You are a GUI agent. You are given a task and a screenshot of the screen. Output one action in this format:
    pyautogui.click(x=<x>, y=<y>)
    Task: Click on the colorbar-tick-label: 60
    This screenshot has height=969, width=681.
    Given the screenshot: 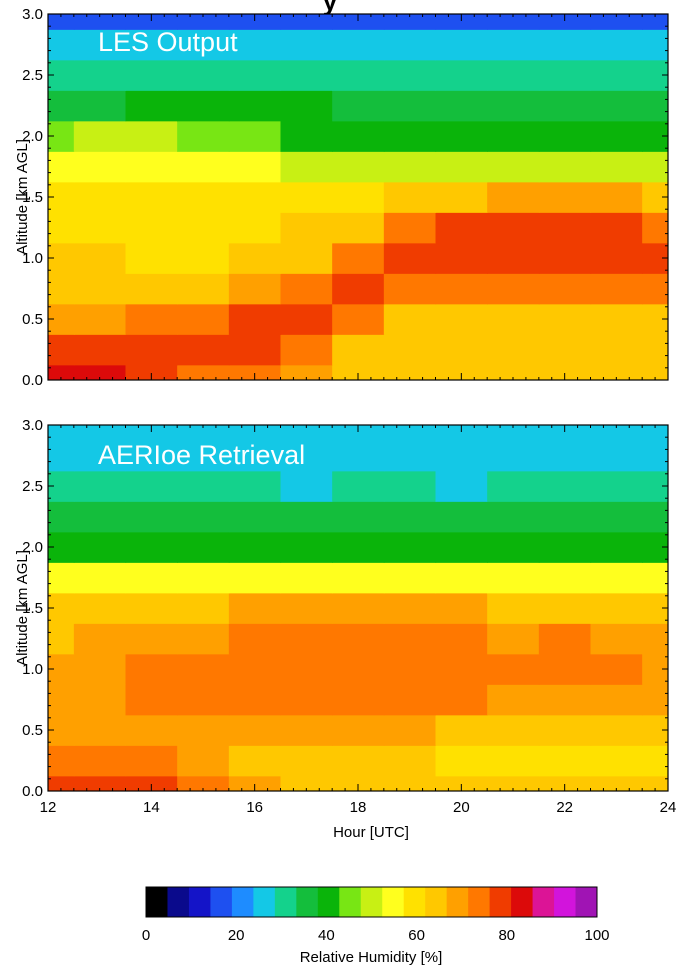 What is the action you would take?
    pyautogui.click(x=416, y=935)
    